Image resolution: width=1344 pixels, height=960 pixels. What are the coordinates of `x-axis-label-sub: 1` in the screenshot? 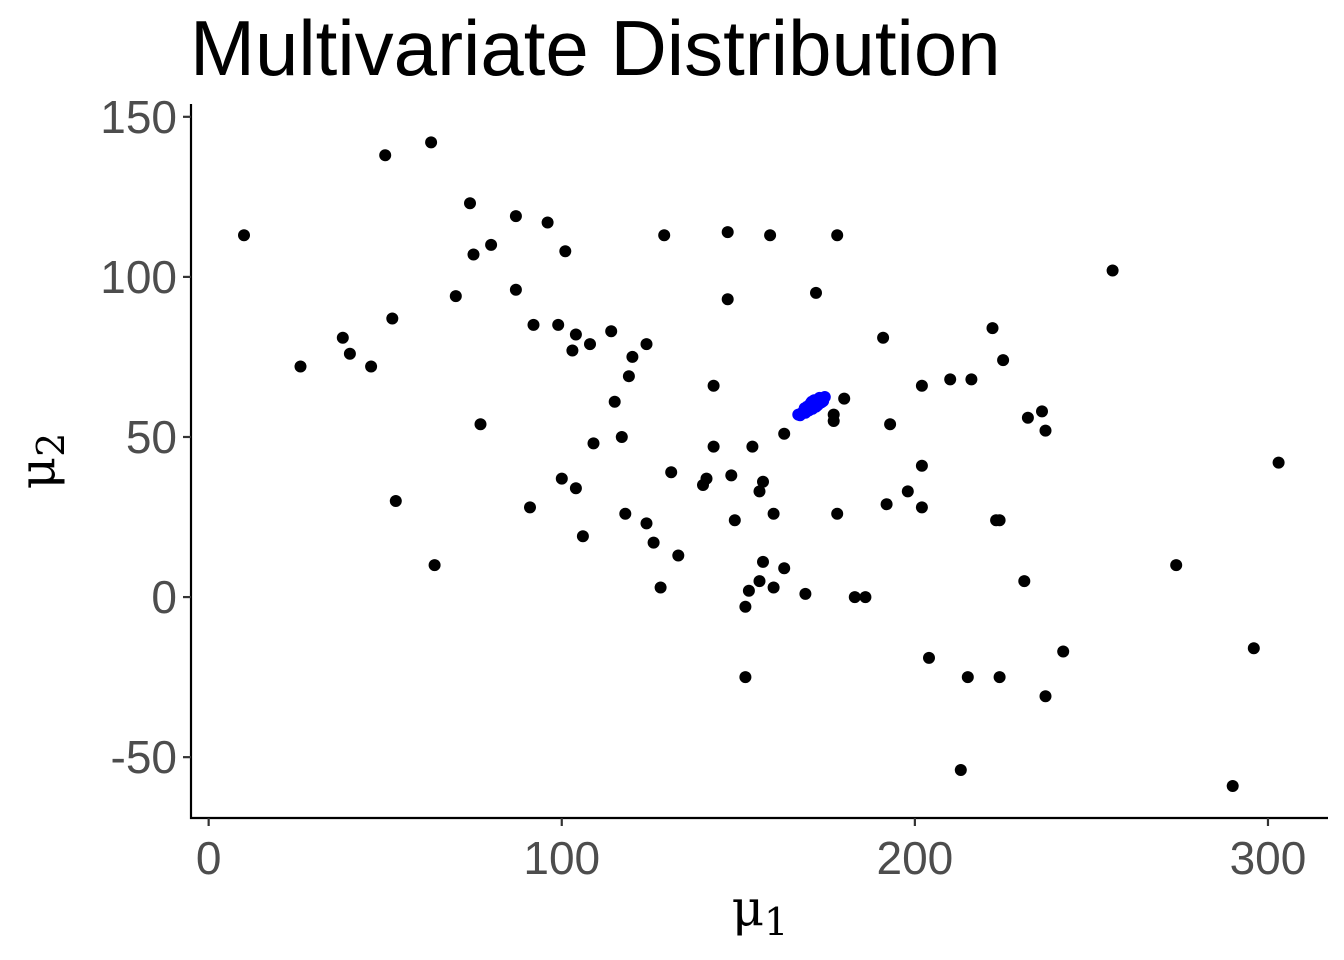 It's located at (776, 922).